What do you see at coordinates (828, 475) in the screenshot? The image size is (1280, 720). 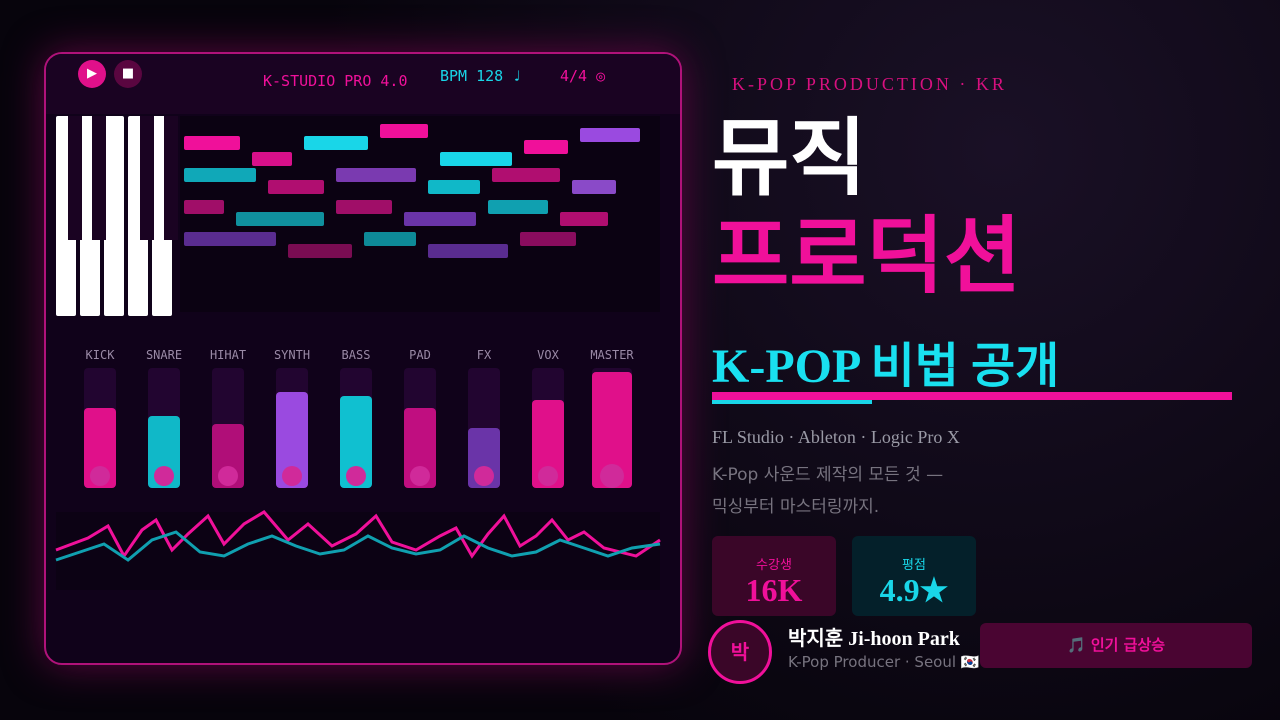 I see `description: K-Pop 사운드 제작의 모든 것 —` at bounding box center [828, 475].